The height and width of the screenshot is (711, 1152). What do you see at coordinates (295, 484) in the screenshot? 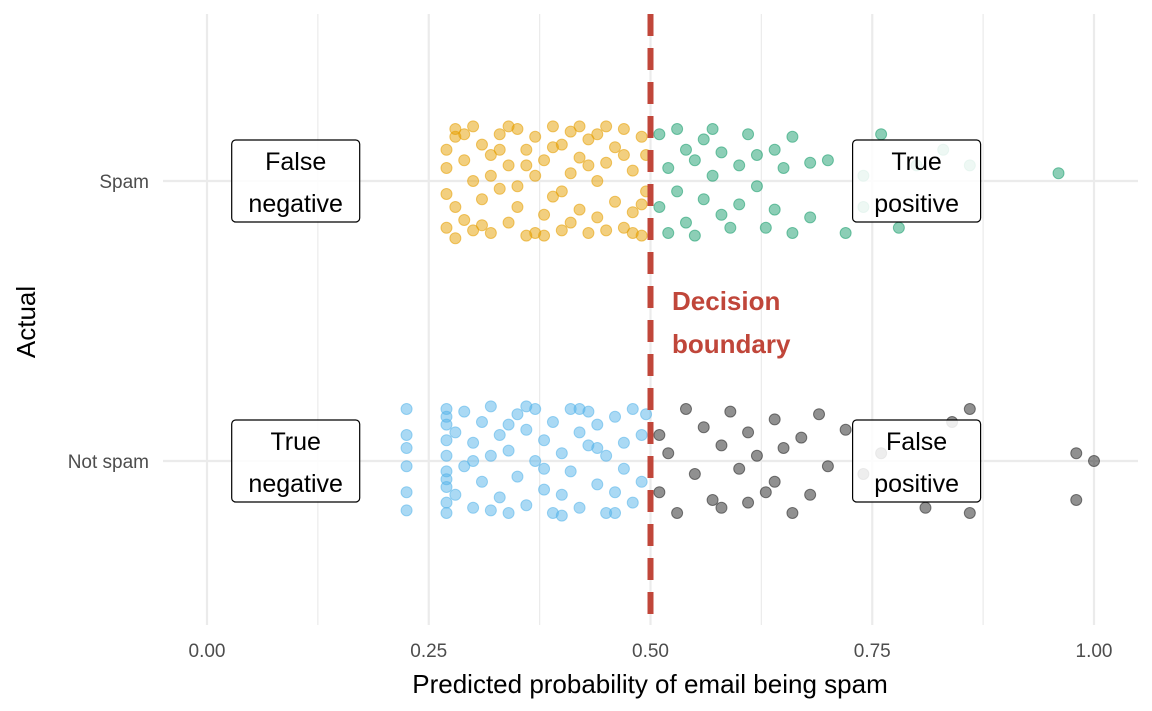
I see `quadrant-label-text: negative` at bounding box center [295, 484].